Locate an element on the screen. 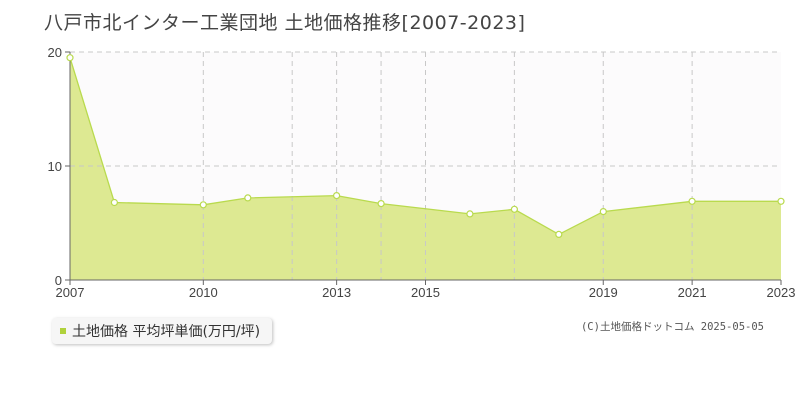  x-tick-label-2007: 2007 is located at coordinates (70, 292).